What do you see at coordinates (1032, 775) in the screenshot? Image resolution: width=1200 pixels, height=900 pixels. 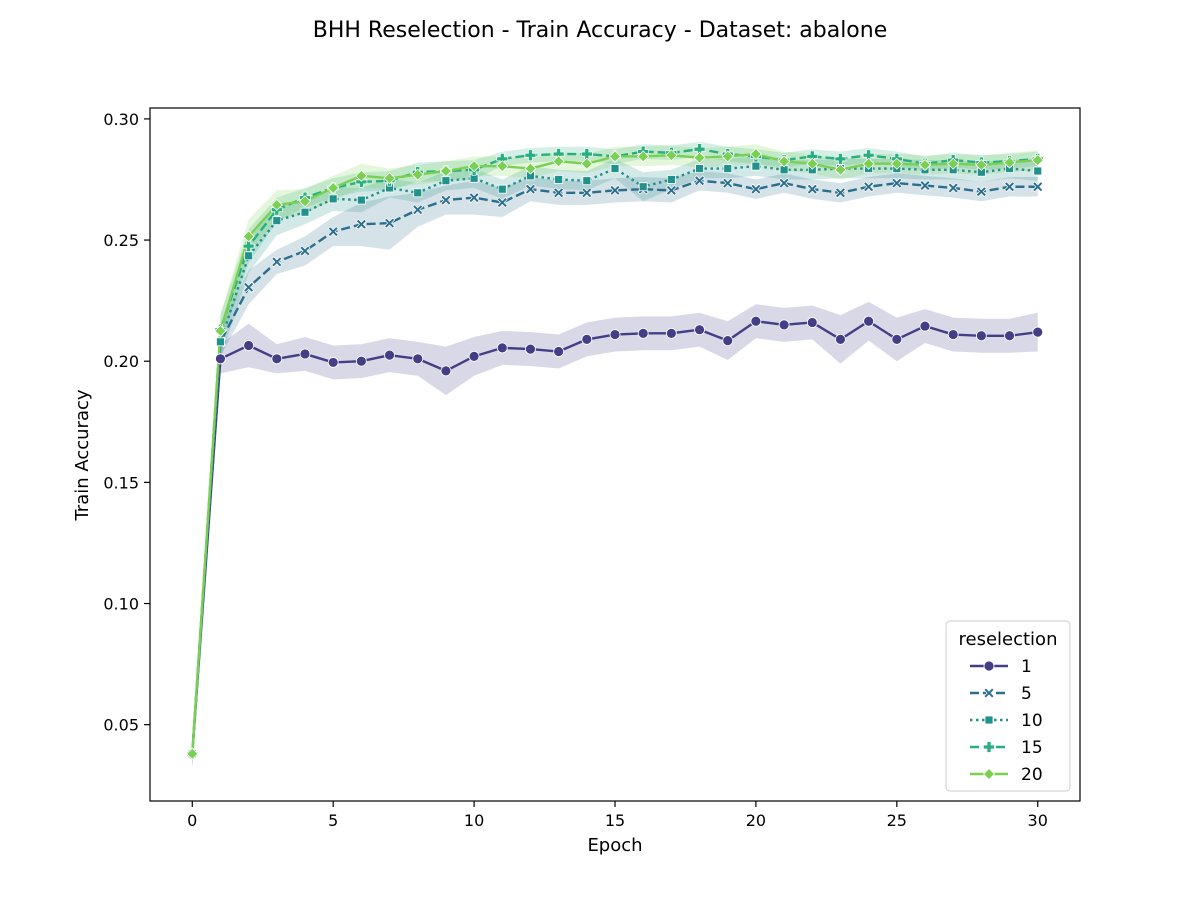 I see `legend-label: 20` at bounding box center [1032, 775].